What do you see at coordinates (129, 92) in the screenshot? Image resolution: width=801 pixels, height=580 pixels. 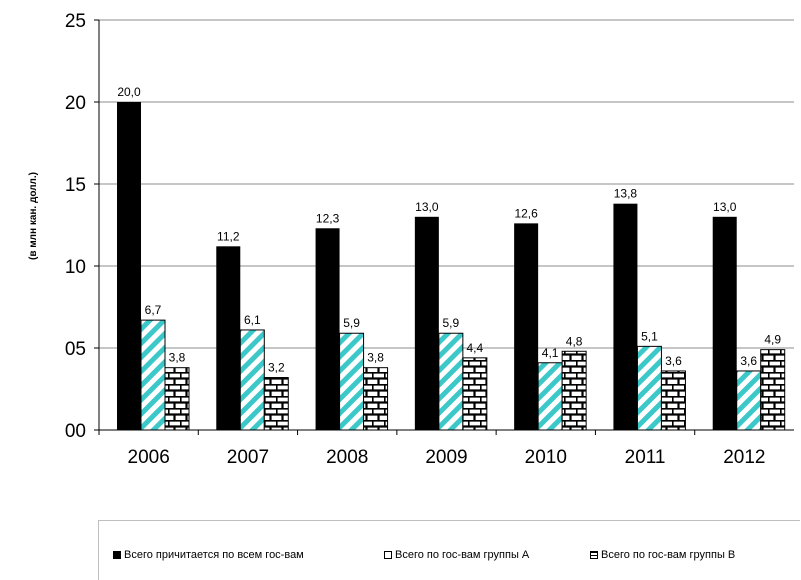 I see `data-label: 20,0` at bounding box center [129, 92].